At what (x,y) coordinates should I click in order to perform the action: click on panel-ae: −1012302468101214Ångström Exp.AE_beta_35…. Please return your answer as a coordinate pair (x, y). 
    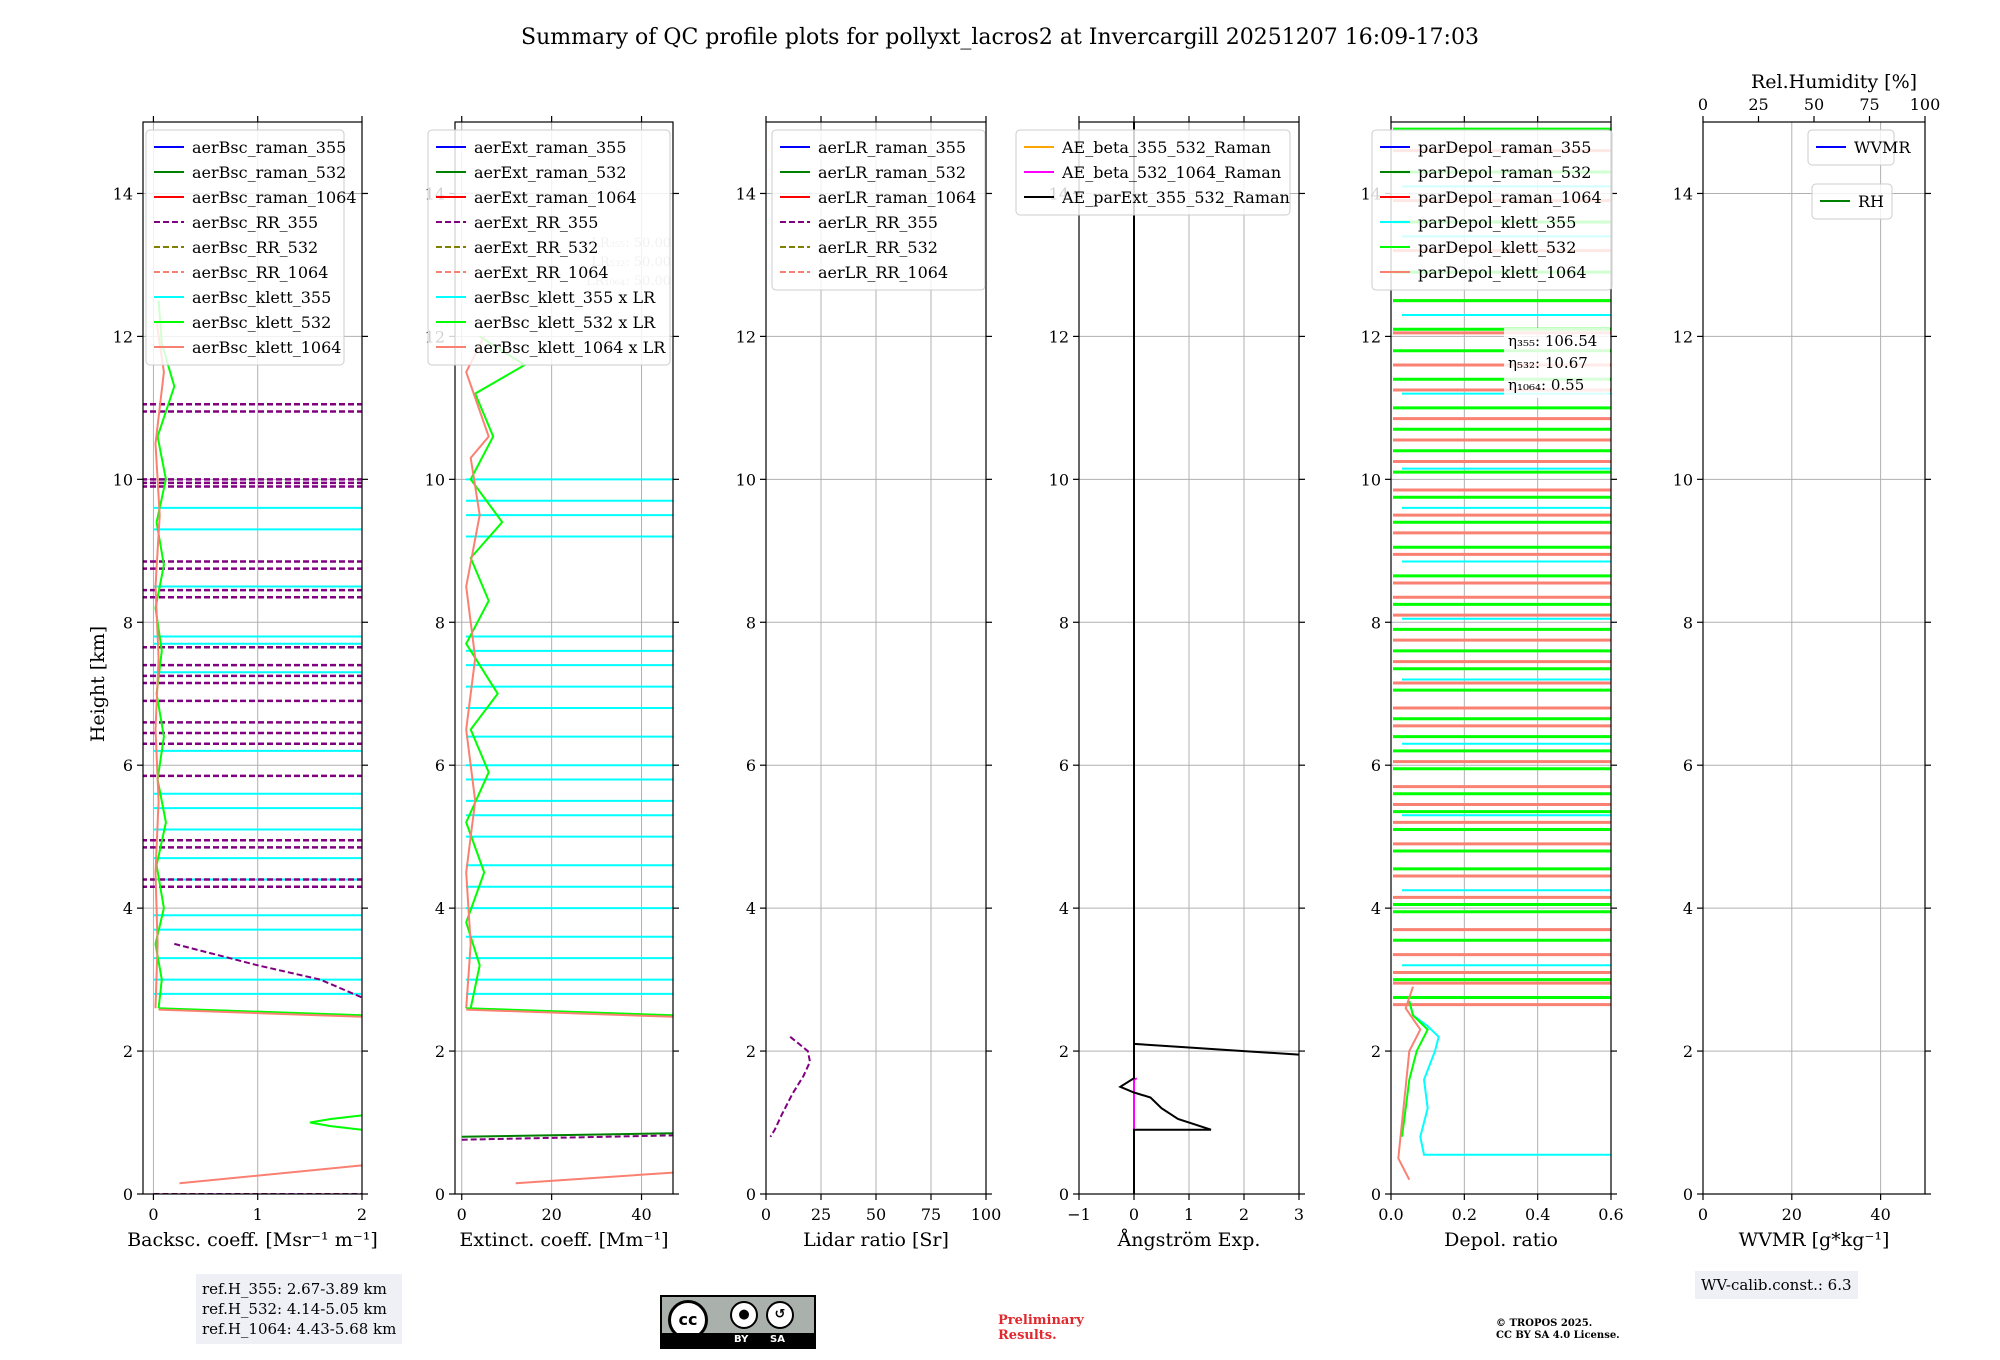
    Looking at the image, I should click on (1160, 683).